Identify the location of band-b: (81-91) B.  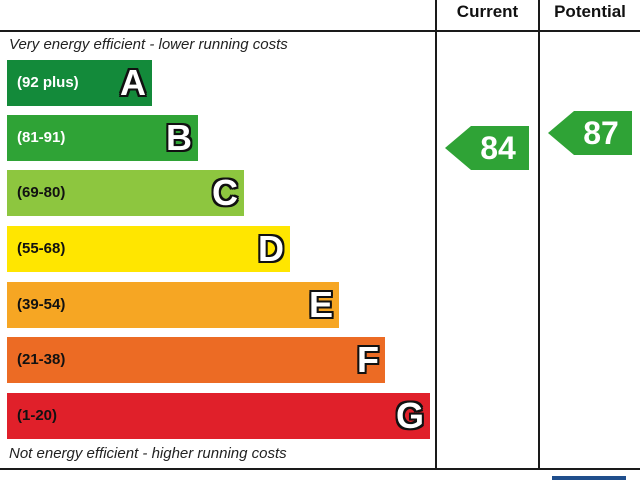
(102, 138).